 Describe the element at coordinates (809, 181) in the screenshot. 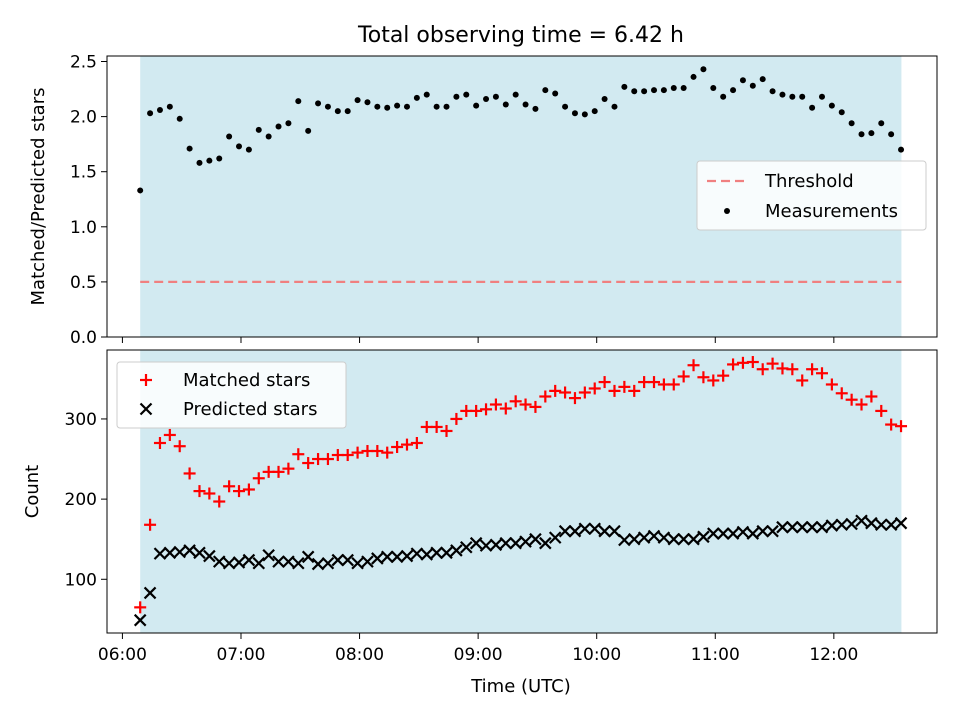

I see `legend-threshold-label: Threshold` at that location.